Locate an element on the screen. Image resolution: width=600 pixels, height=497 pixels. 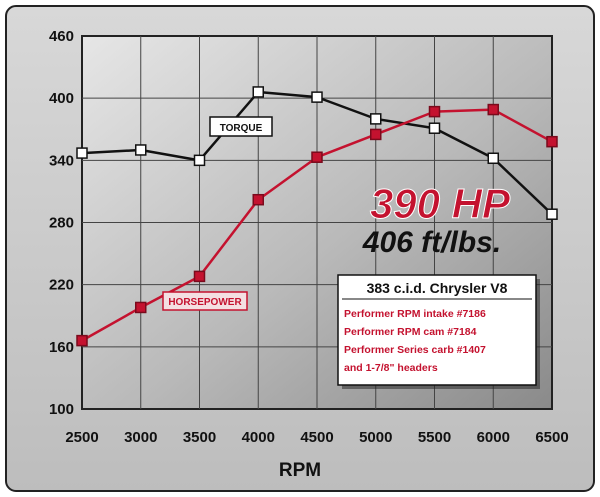
x-tick-label: 6500 is located at coordinates (551, 437).